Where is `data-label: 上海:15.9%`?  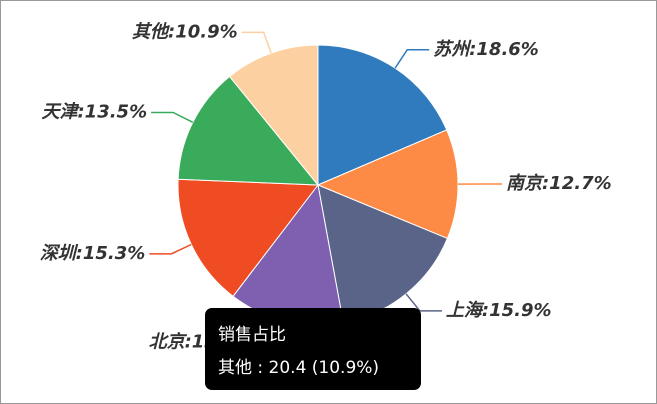 data-label: 上海:15.9% is located at coordinates (499, 310).